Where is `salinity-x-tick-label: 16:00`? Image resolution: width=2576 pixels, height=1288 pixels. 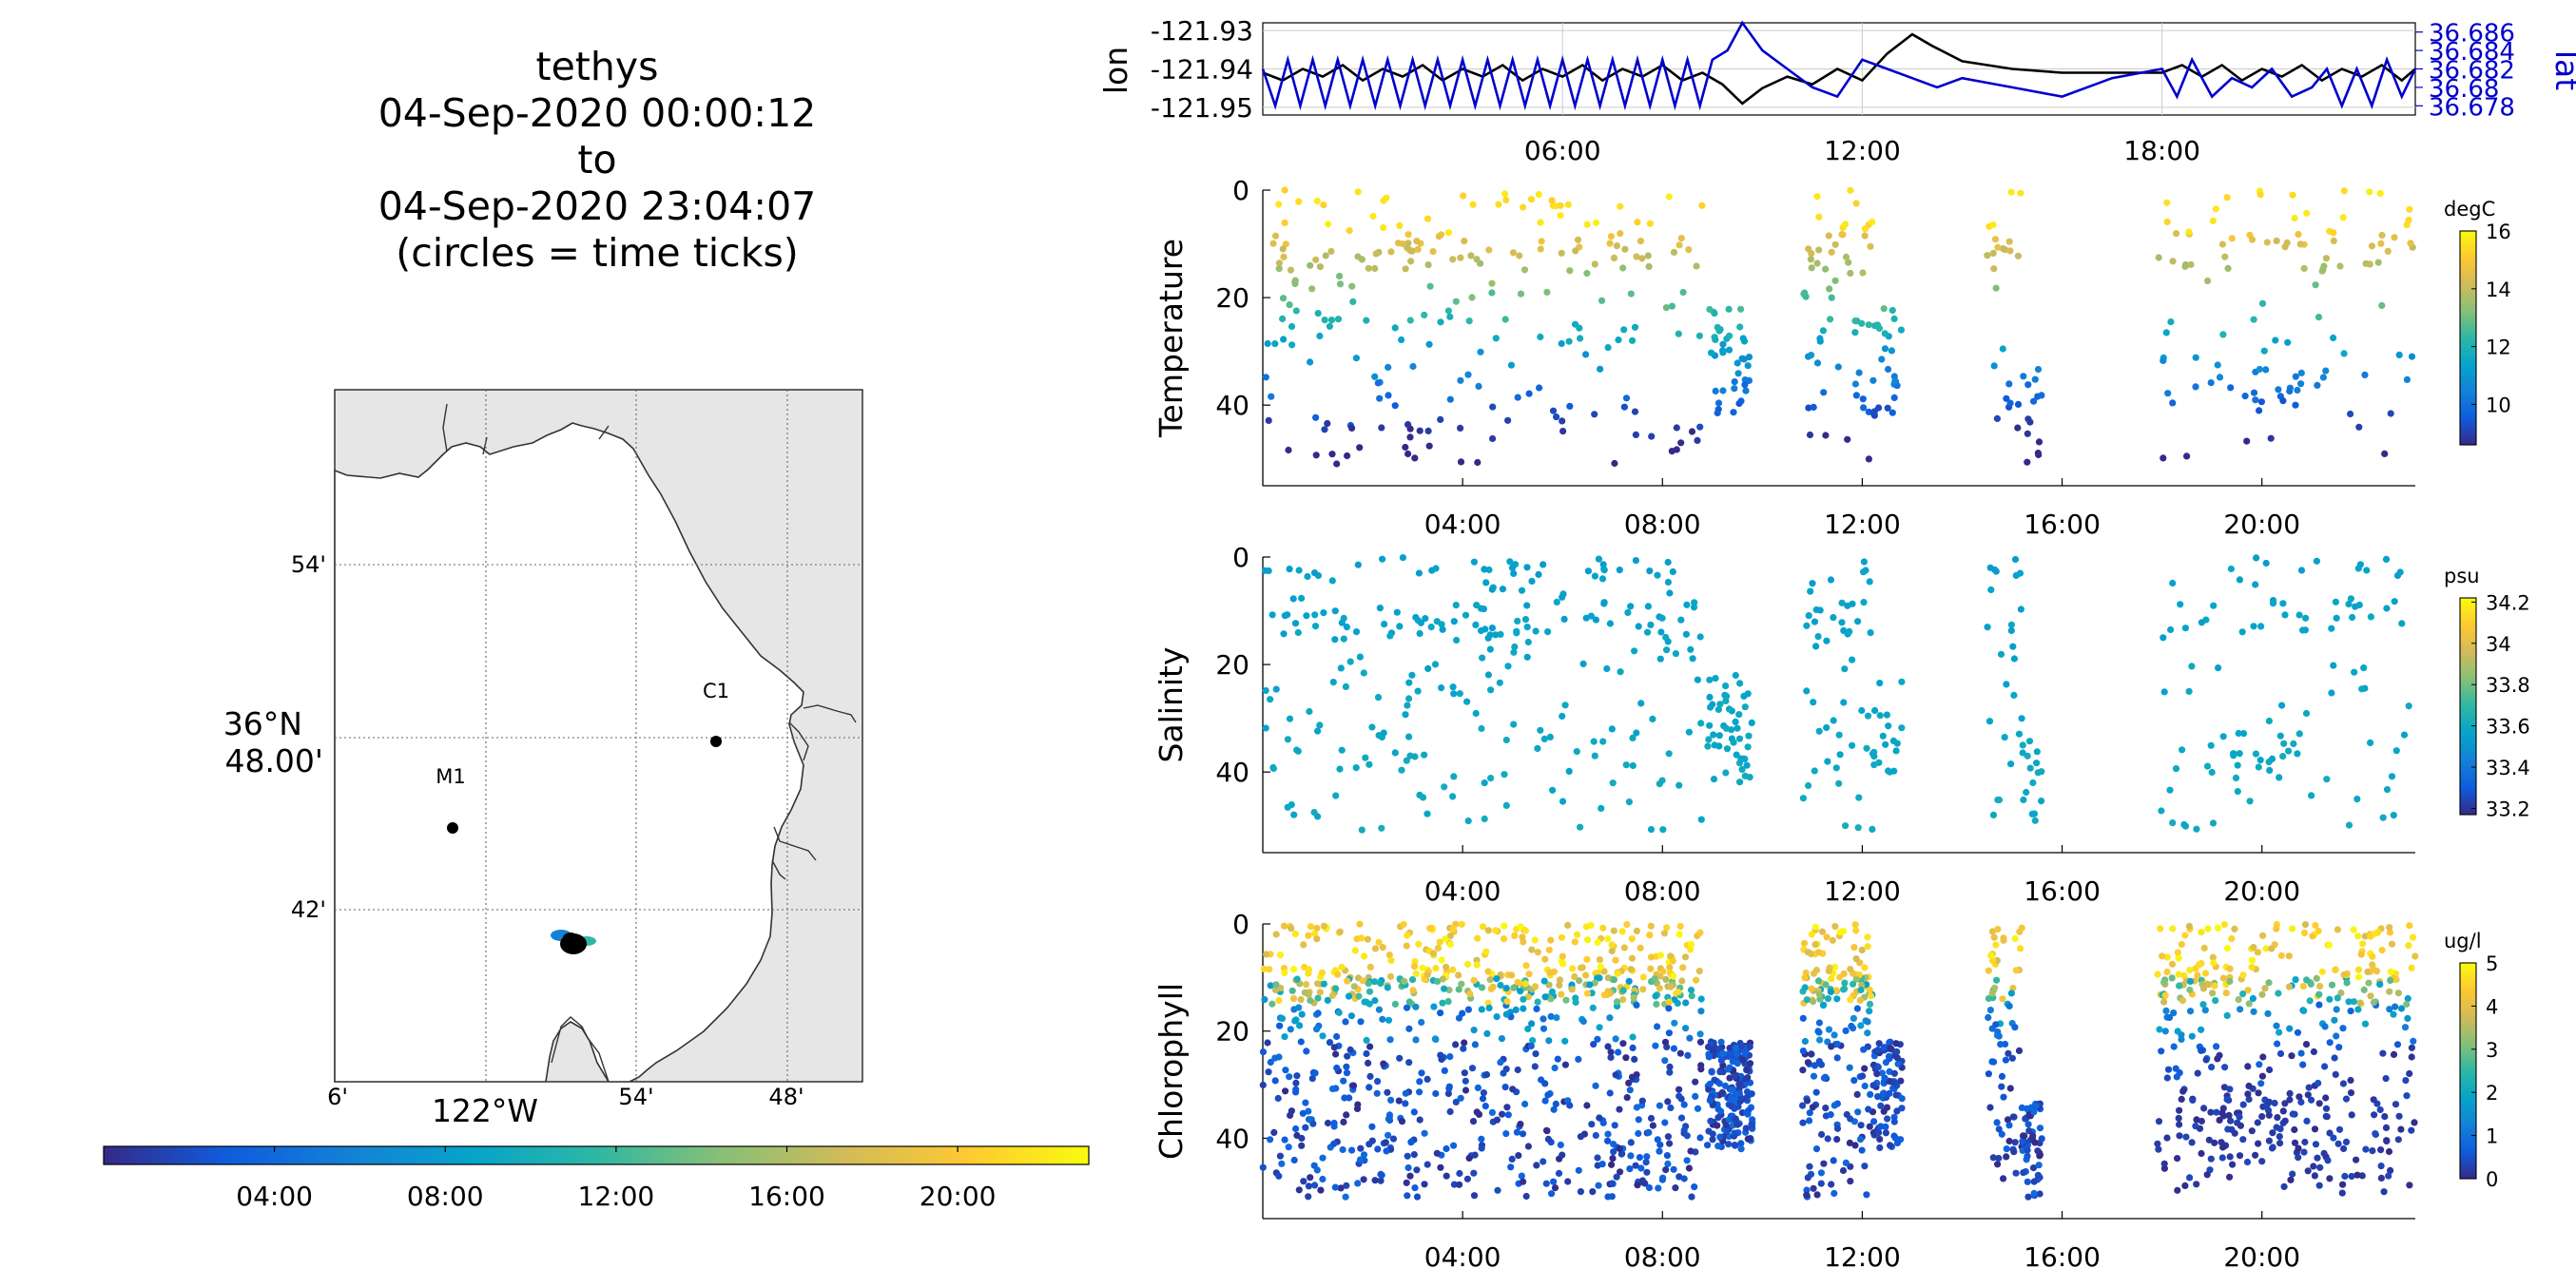
salinity-x-tick-label: 16:00 is located at coordinates (2062, 891).